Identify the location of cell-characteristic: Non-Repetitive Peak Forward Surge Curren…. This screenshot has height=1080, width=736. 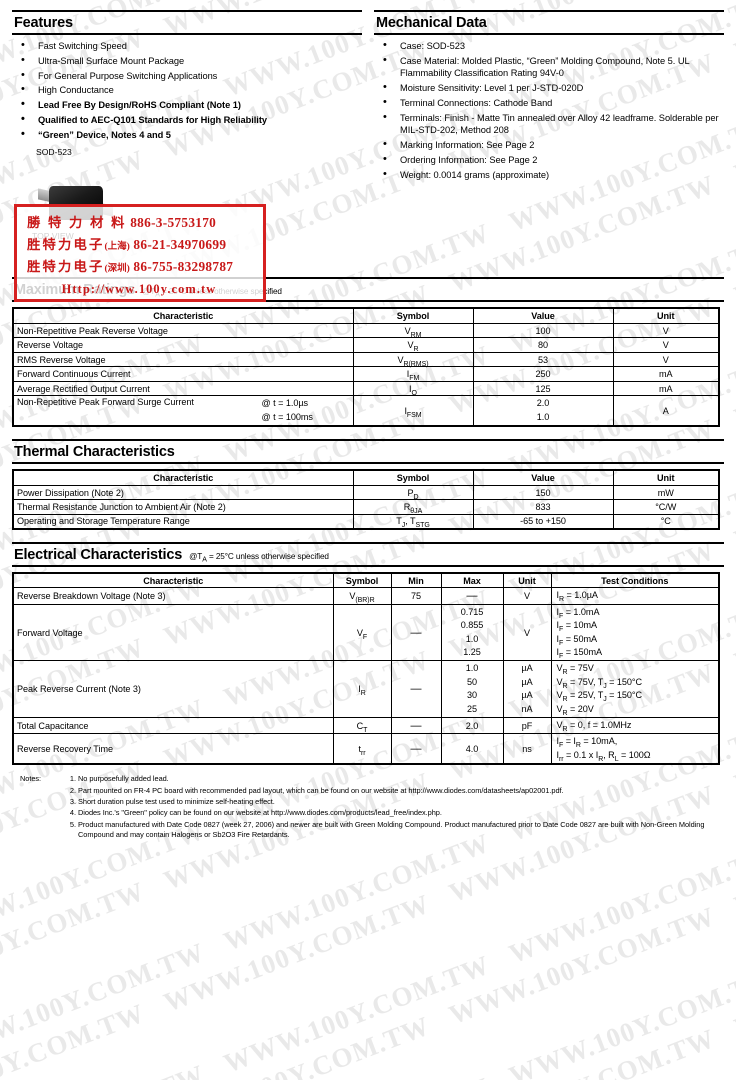
(183, 411).